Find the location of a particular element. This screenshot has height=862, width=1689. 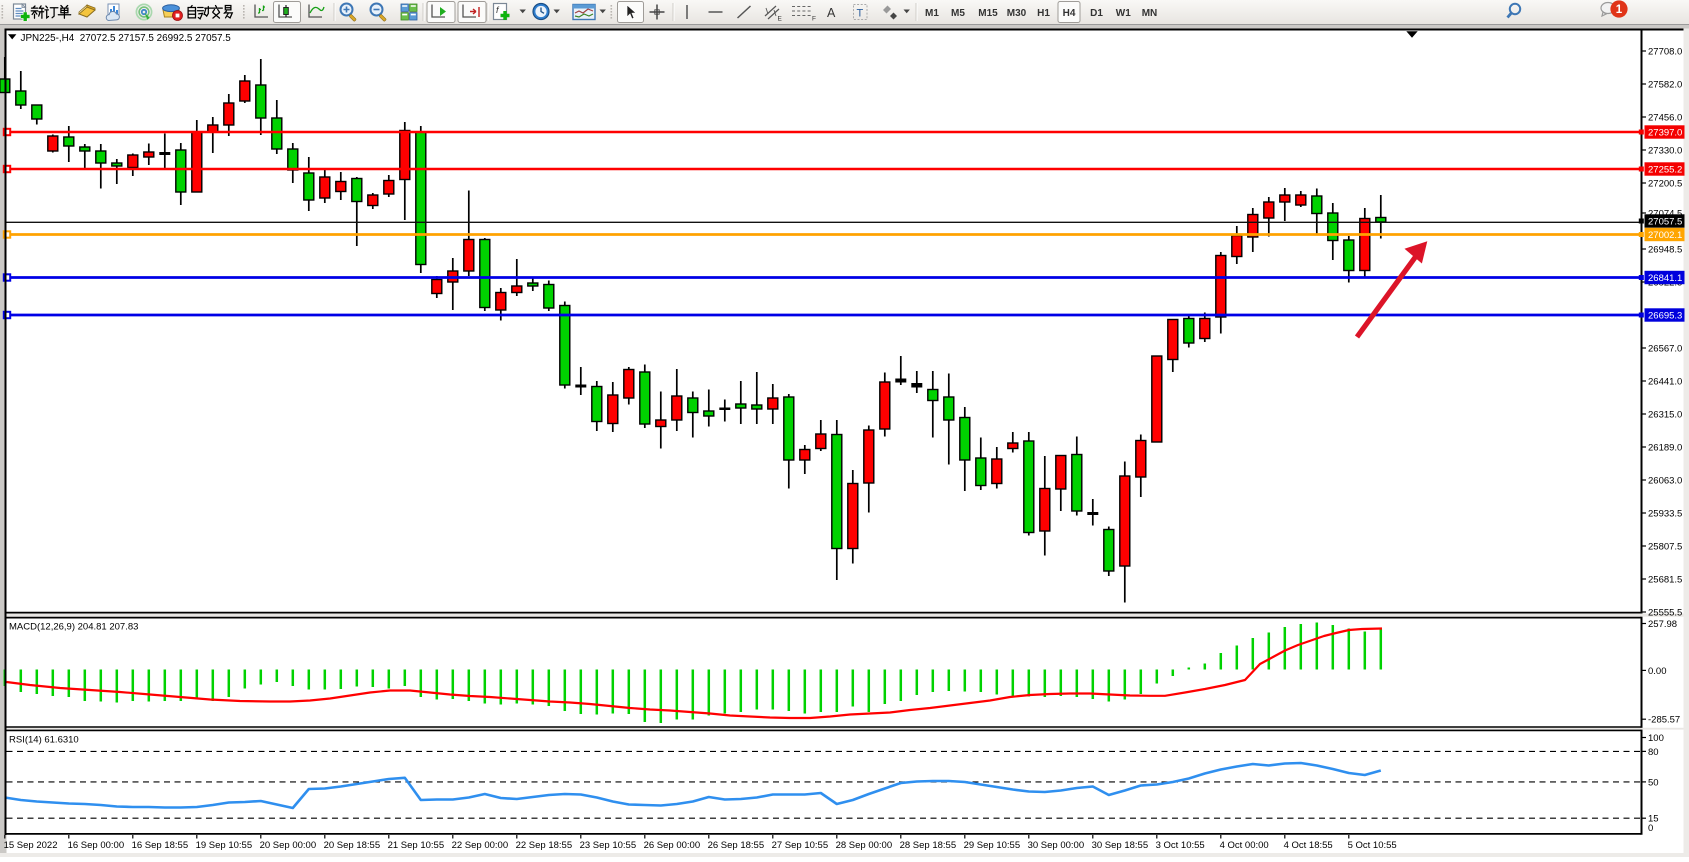

svg-text: 3 Oct 10:55 is located at coordinates (1180, 845).